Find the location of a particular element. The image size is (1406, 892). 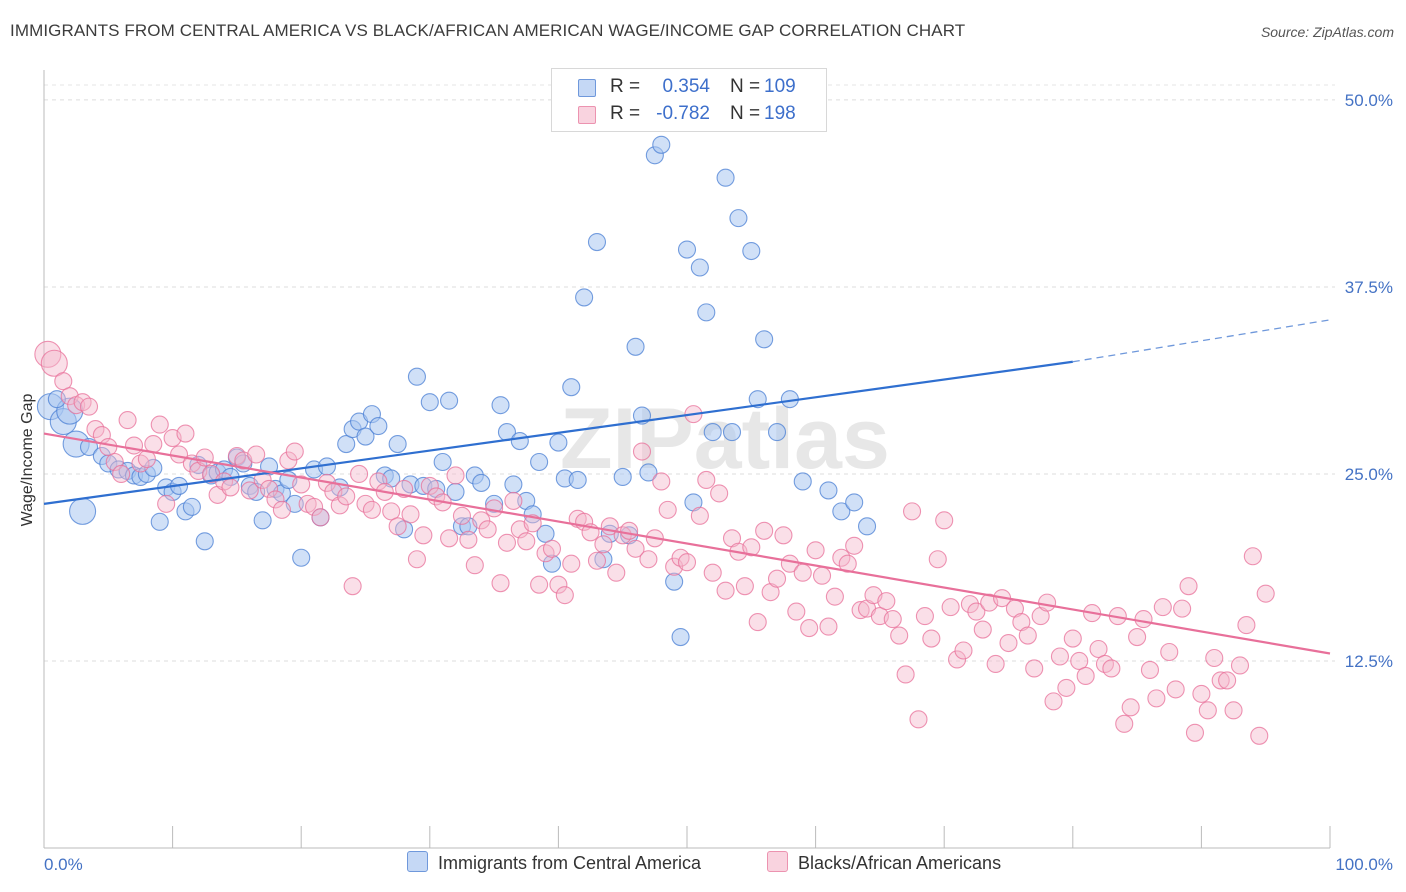

legend-item-immigrants: Immigrants from Central America is located at coordinates (554, 862).